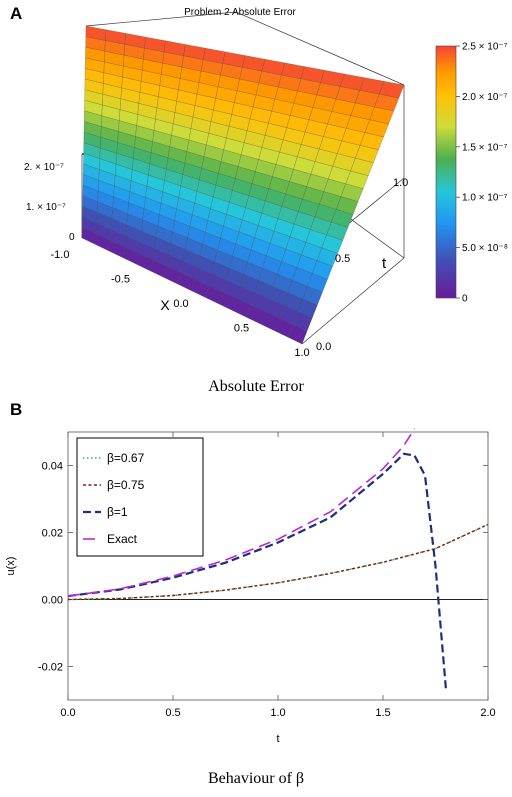  I want to click on legend: β=0.67 β=0.75 β=1 Exact, so click(140, 497).